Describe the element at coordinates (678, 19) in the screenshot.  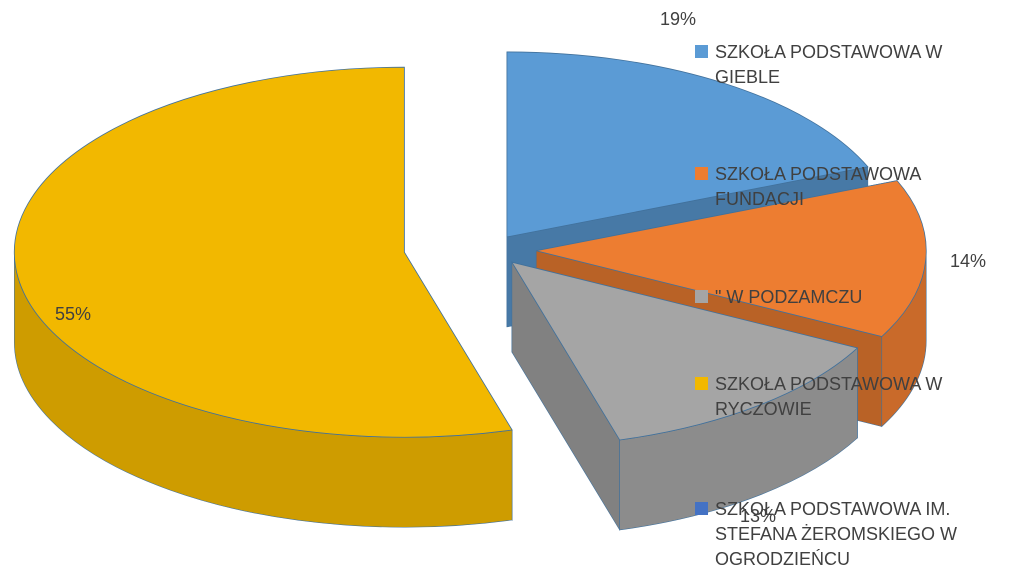
I see `data-label: 19%` at that location.